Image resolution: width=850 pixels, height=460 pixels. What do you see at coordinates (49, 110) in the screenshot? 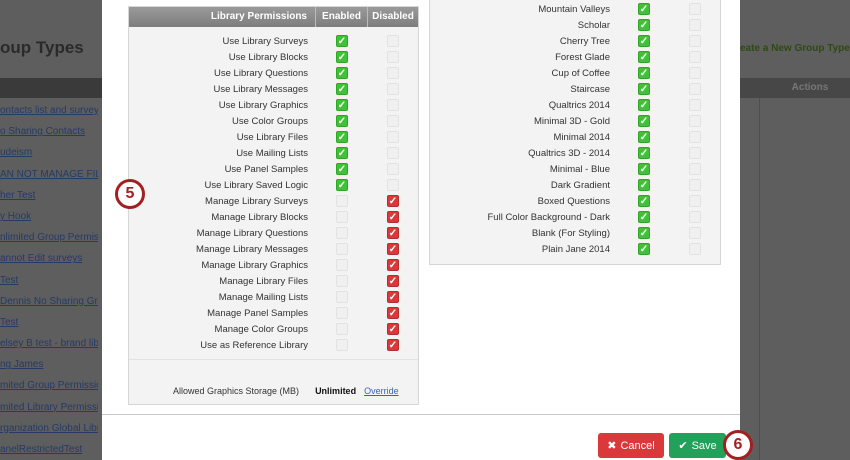
I see `group-type-link: ontacts list and surveys` at bounding box center [49, 110].